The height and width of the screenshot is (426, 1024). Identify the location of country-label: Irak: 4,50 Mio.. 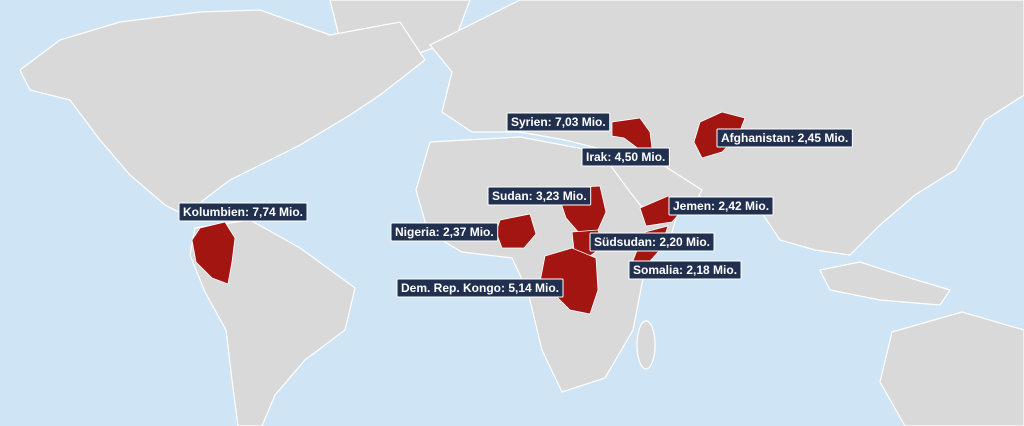
(625, 157).